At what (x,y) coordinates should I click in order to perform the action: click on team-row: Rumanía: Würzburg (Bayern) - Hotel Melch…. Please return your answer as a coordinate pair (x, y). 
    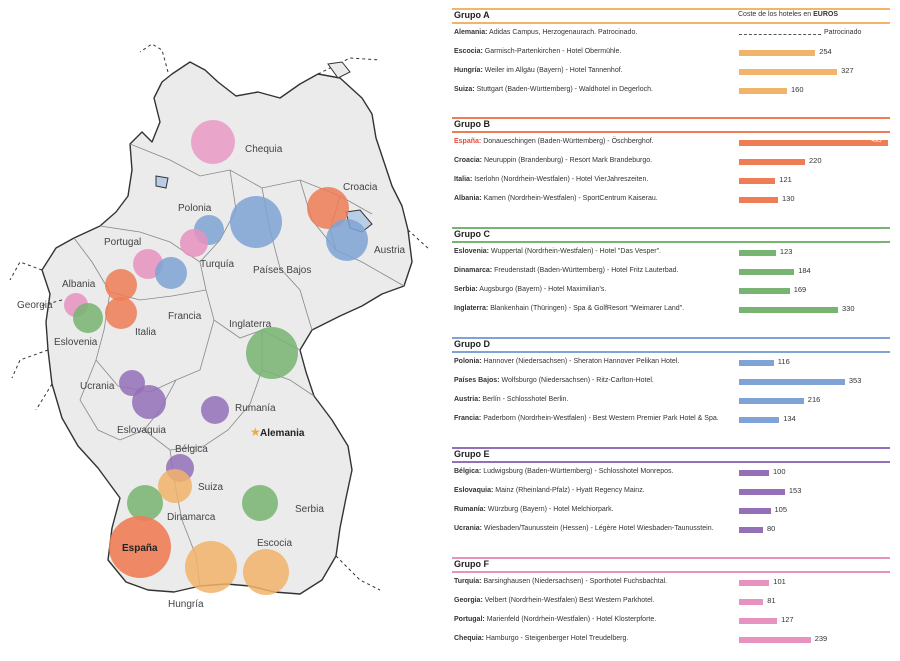
    Looking at the image, I should click on (671, 511).